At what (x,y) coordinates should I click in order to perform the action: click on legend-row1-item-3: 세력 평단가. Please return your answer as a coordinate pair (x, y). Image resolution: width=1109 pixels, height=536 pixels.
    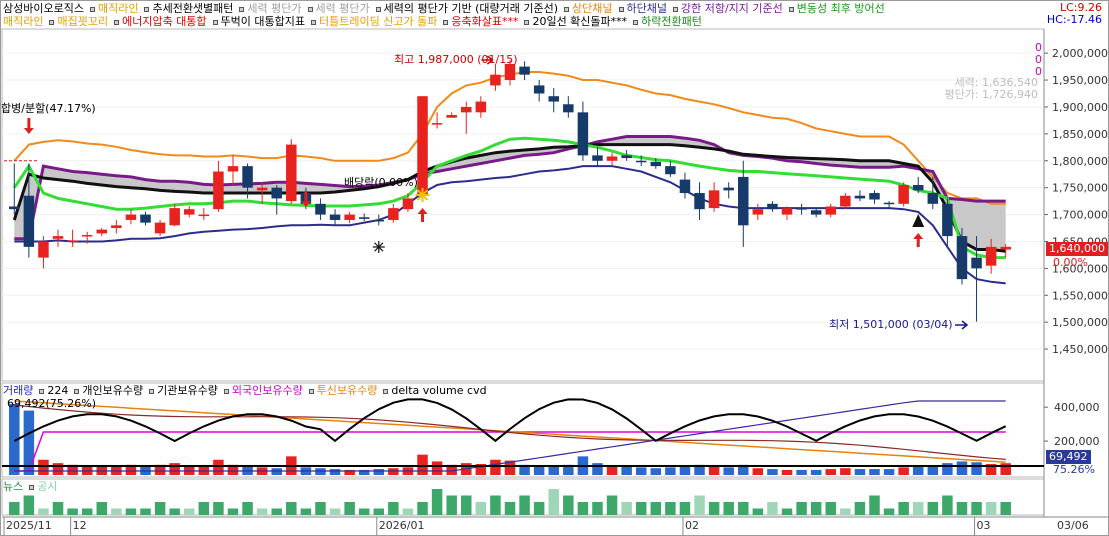
    Looking at the image, I should click on (270, 9).